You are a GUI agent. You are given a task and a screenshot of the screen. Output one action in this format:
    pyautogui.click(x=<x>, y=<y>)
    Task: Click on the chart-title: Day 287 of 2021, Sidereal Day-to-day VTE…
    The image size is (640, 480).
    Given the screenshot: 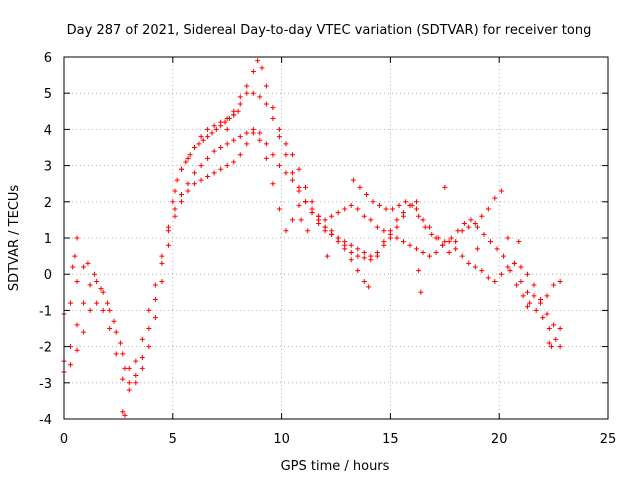 What is the action you would take?
    pyautogui.click(x=329, y=30)
    